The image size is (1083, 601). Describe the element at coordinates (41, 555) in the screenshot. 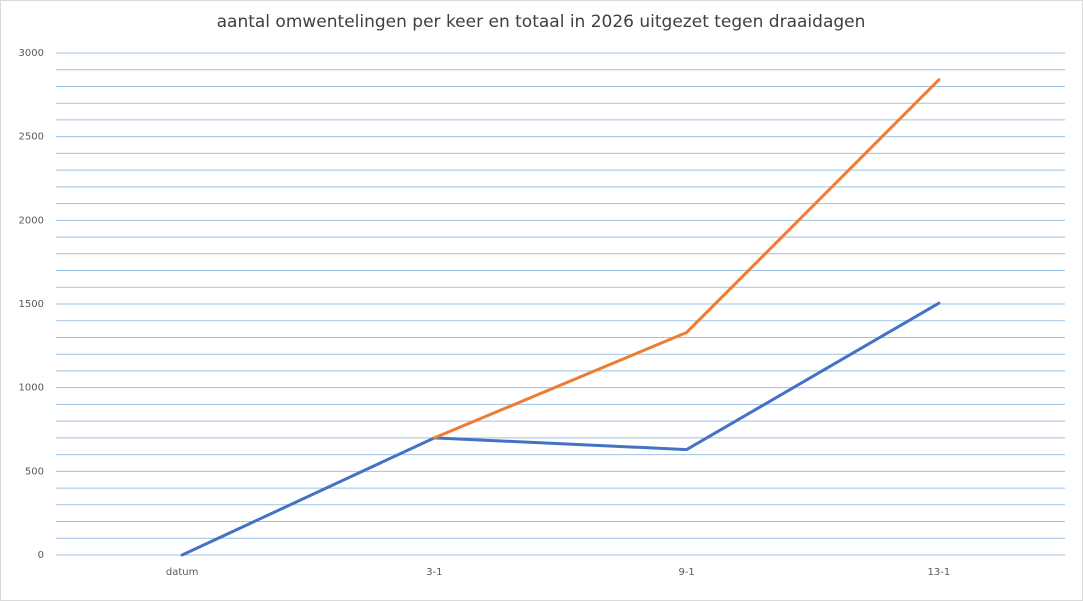

I see `y-tick-label: 0` at that location.